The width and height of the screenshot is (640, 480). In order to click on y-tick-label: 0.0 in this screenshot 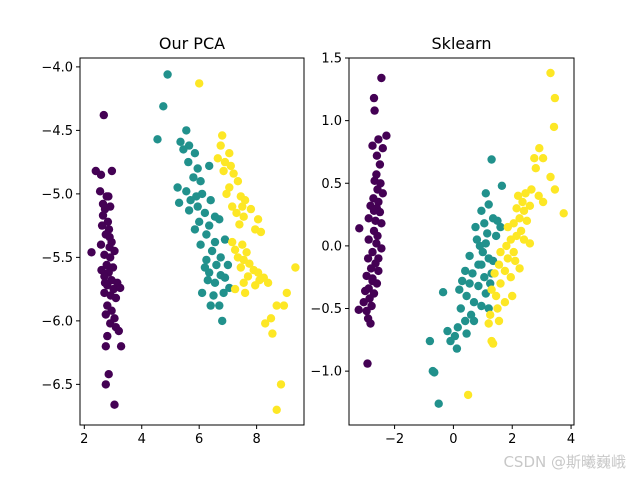, I will do `click(331, 246)`.